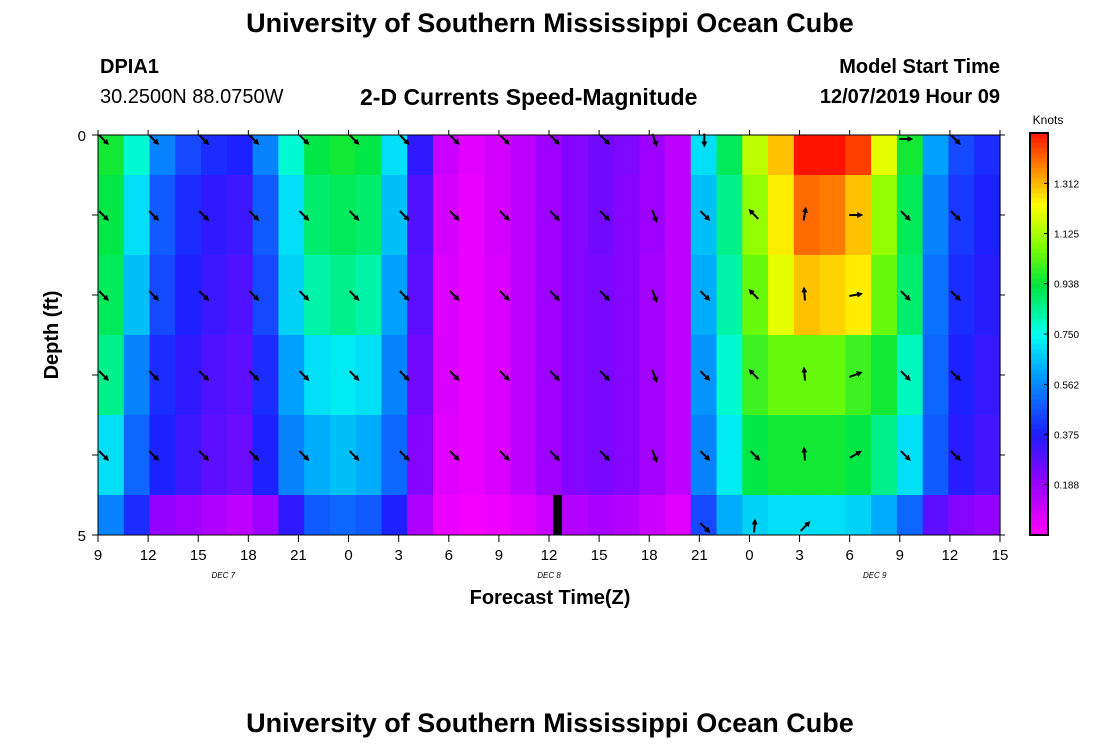  What do you see at coordinates (298, 555) in the screenshot?
I see `x-tick-label: 21` at bounding box center [298, 555].